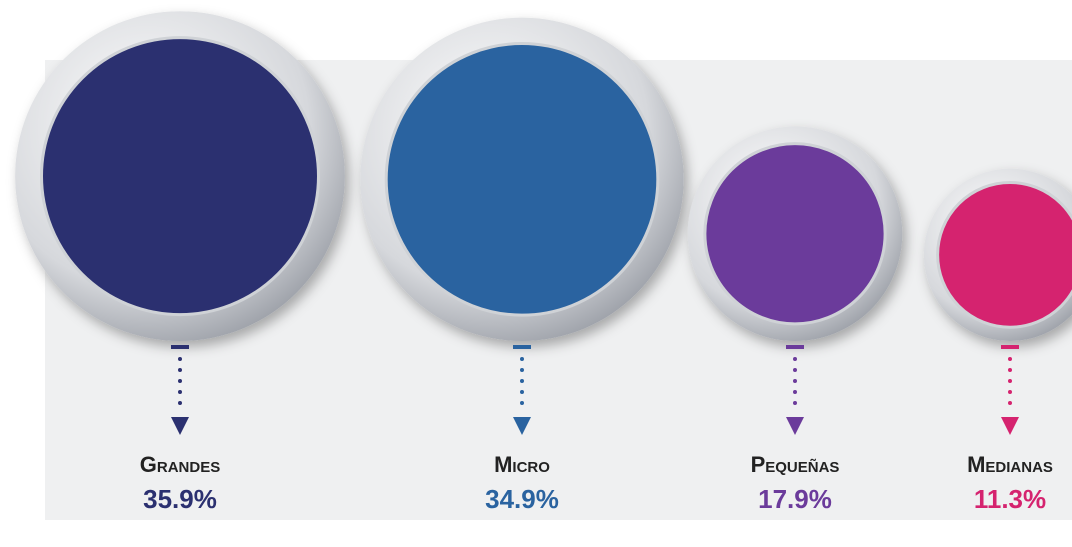 Image resolution: width=1072 pixels, height=547 pixels. Describe the element at coordinates (180, 464) in the screenshot. I see `category-label: Grandes` at that location.